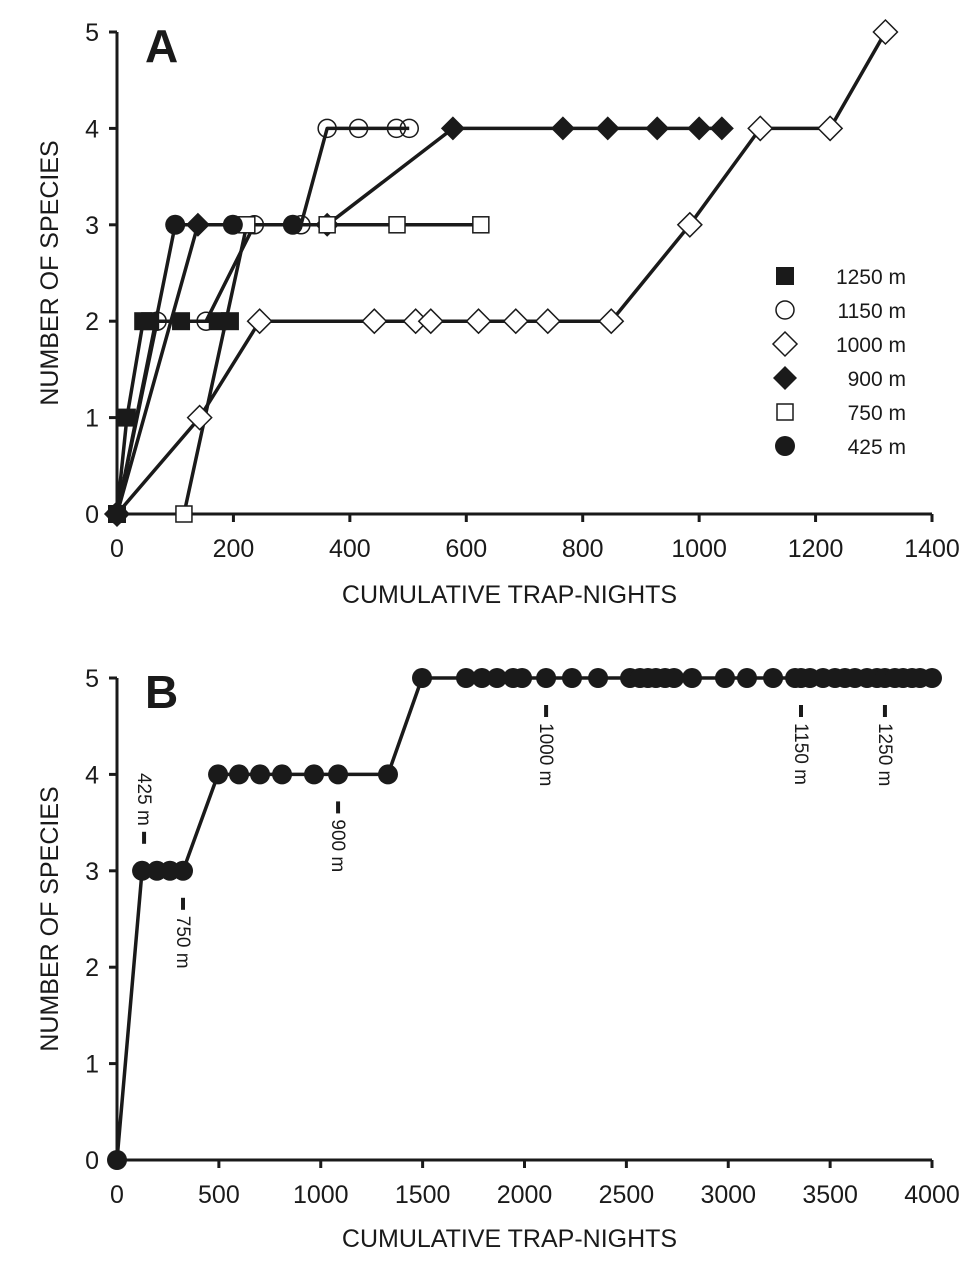  Describe the element at coordinates (182, 942) in the screenshot. I see `annotation-label: 750 m` at that location.